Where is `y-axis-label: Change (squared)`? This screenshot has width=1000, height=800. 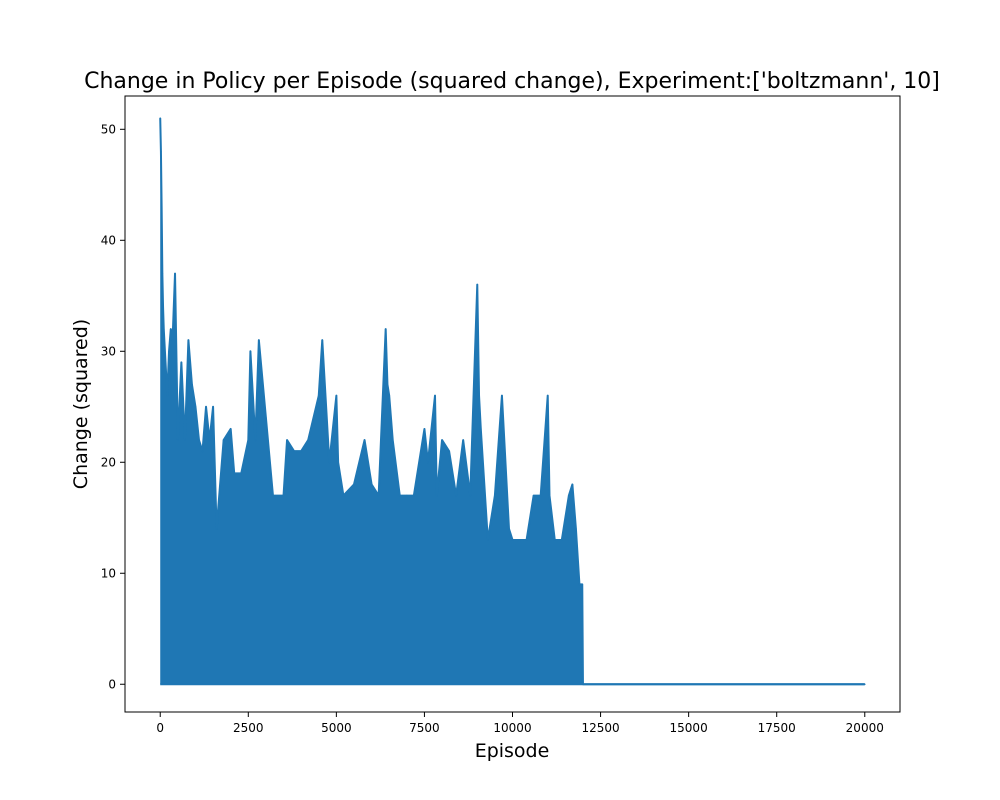
y-axis-label: Change (squared) is located at coordinates (81, 404).